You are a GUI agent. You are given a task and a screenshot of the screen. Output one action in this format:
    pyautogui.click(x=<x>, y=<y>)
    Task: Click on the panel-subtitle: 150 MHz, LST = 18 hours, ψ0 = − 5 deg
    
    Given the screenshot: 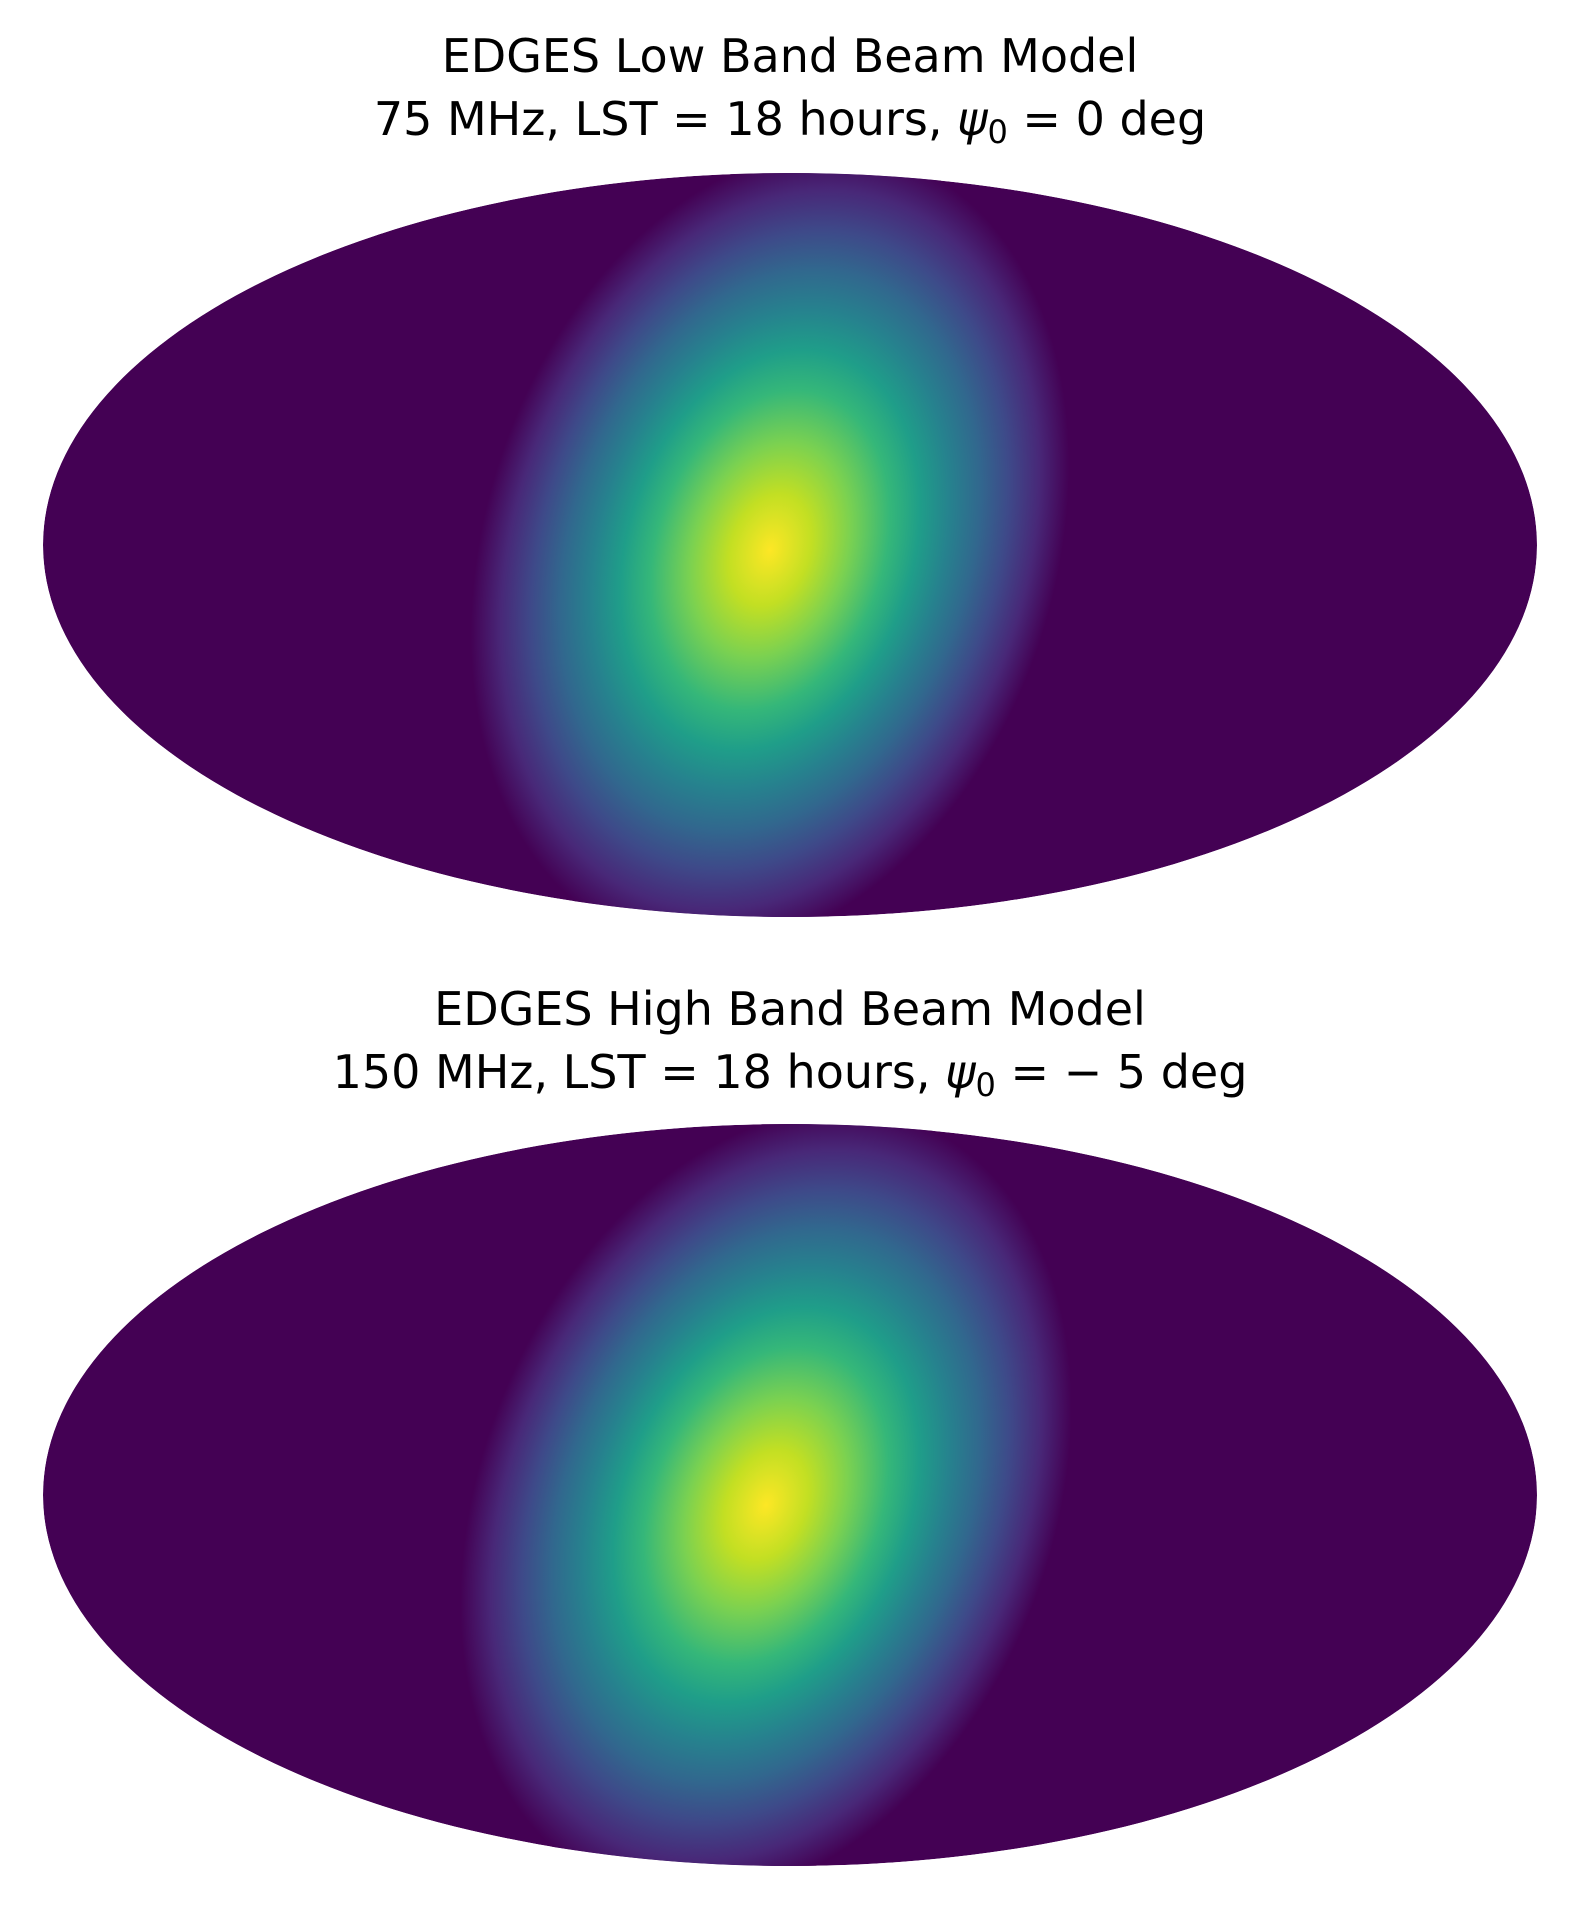 What is the action you would take?
    pyautogui.click(x=790, y=1074)
    